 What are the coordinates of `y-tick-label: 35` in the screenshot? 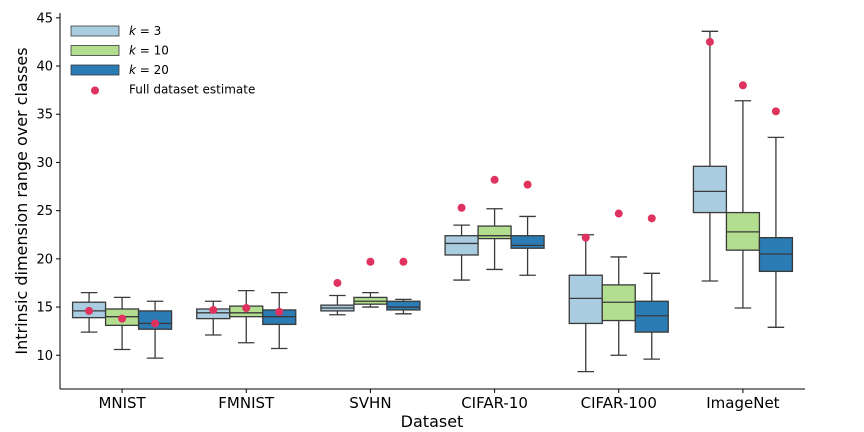 It's located at (44, 115).